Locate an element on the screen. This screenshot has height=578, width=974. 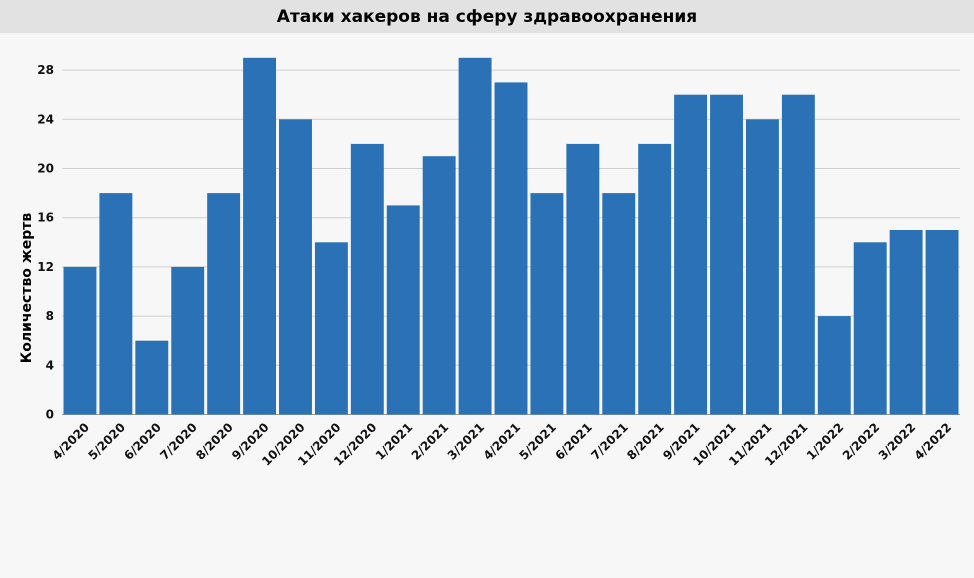
x-tick-label: 8/2021 is located at coordinates (645, 441).